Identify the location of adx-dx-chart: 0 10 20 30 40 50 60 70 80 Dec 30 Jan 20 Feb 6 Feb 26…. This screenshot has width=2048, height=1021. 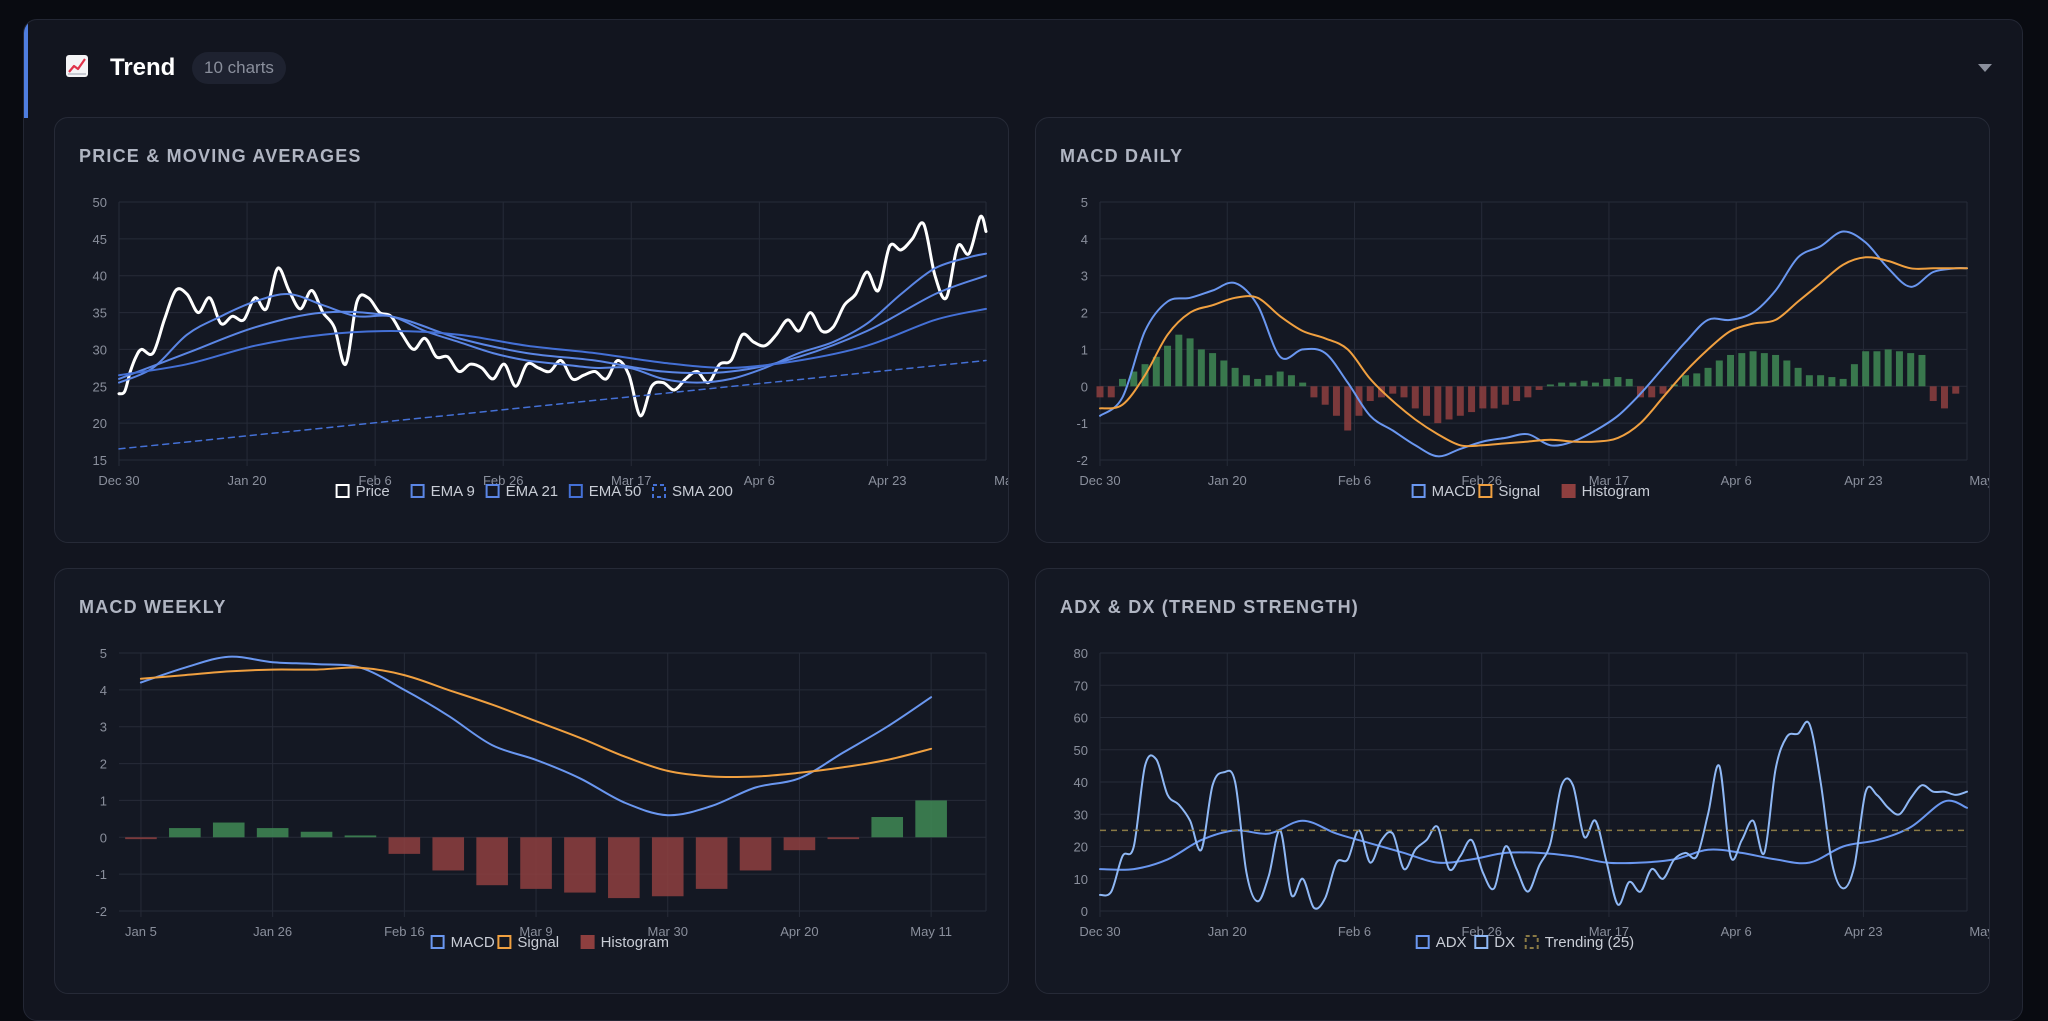
(1531, 798).